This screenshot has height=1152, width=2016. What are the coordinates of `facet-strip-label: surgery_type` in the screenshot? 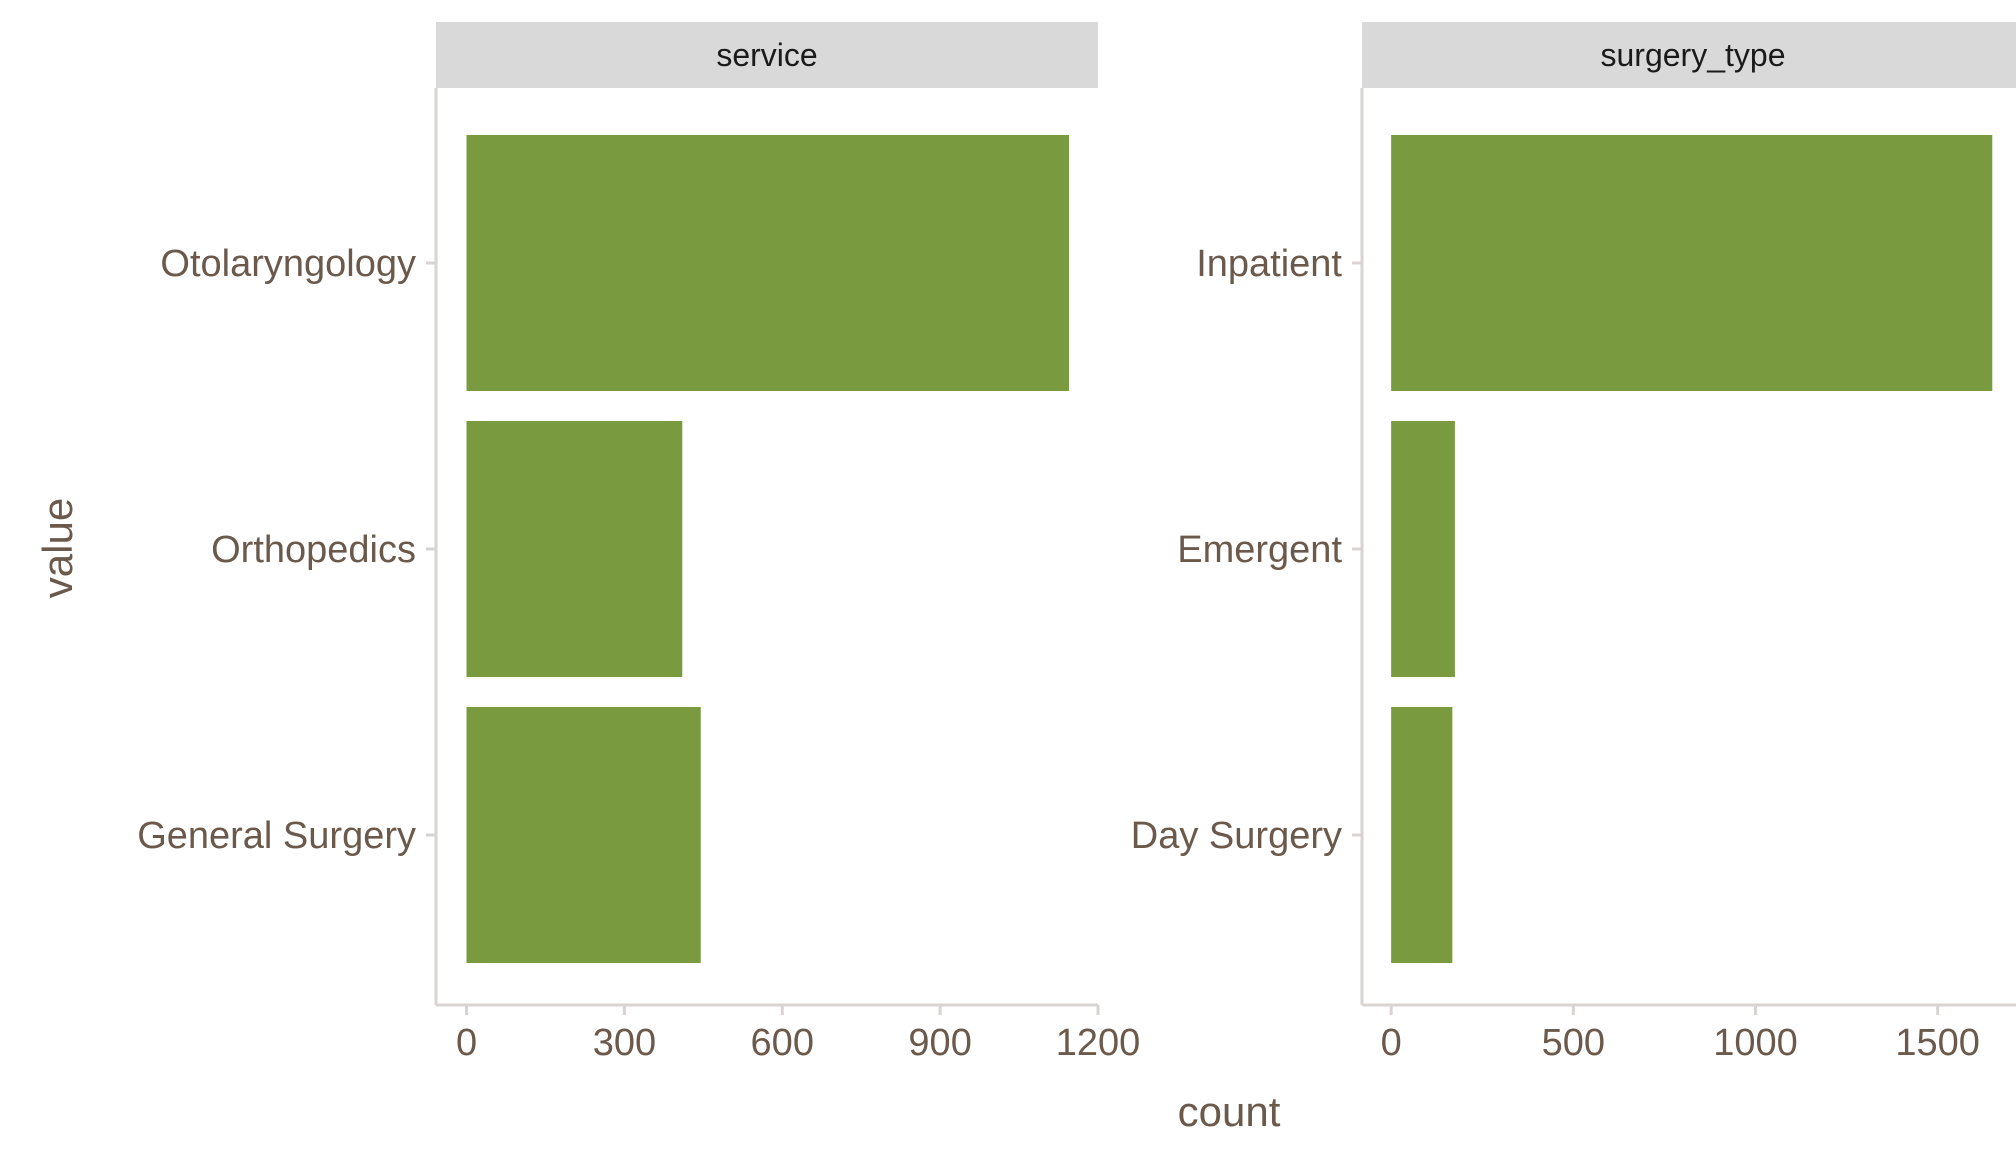 It's located at (1693, 55).